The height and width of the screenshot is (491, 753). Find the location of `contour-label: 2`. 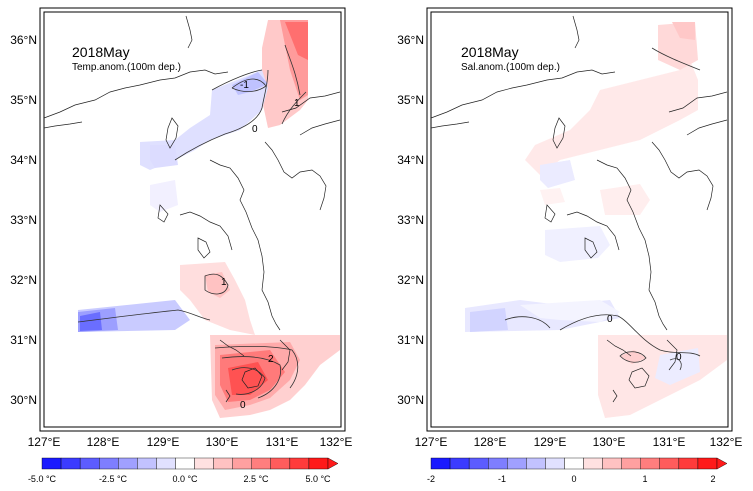

contour-label: 2 is located at coordinates (271, 359).